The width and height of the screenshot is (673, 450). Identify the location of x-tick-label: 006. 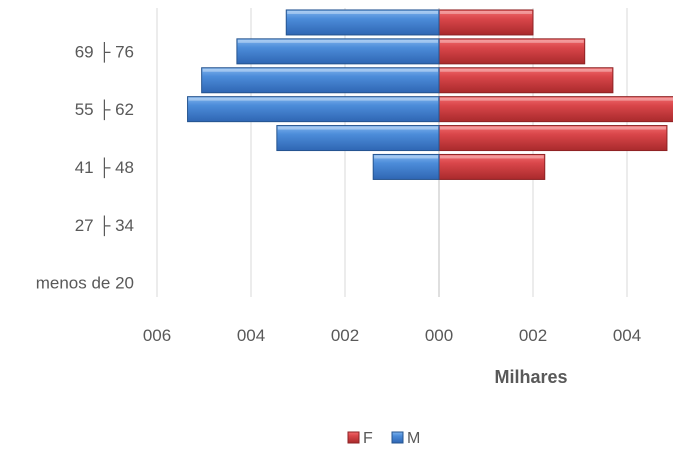
(157, 335).